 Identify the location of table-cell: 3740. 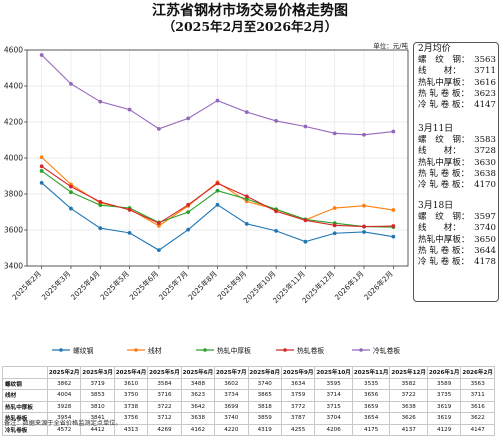
(231, 418).